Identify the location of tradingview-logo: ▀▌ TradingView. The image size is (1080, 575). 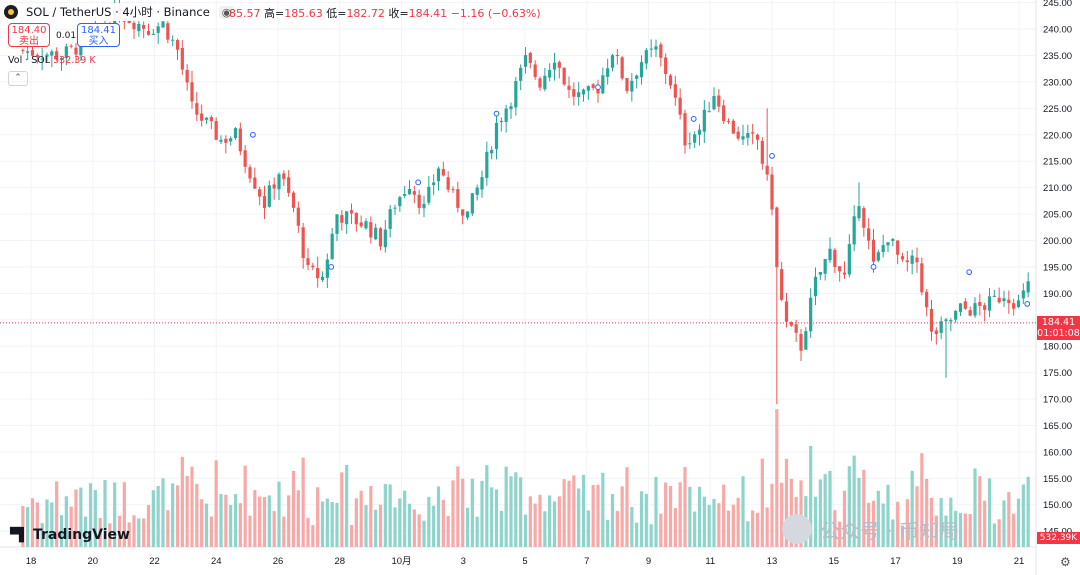
(70, 535).